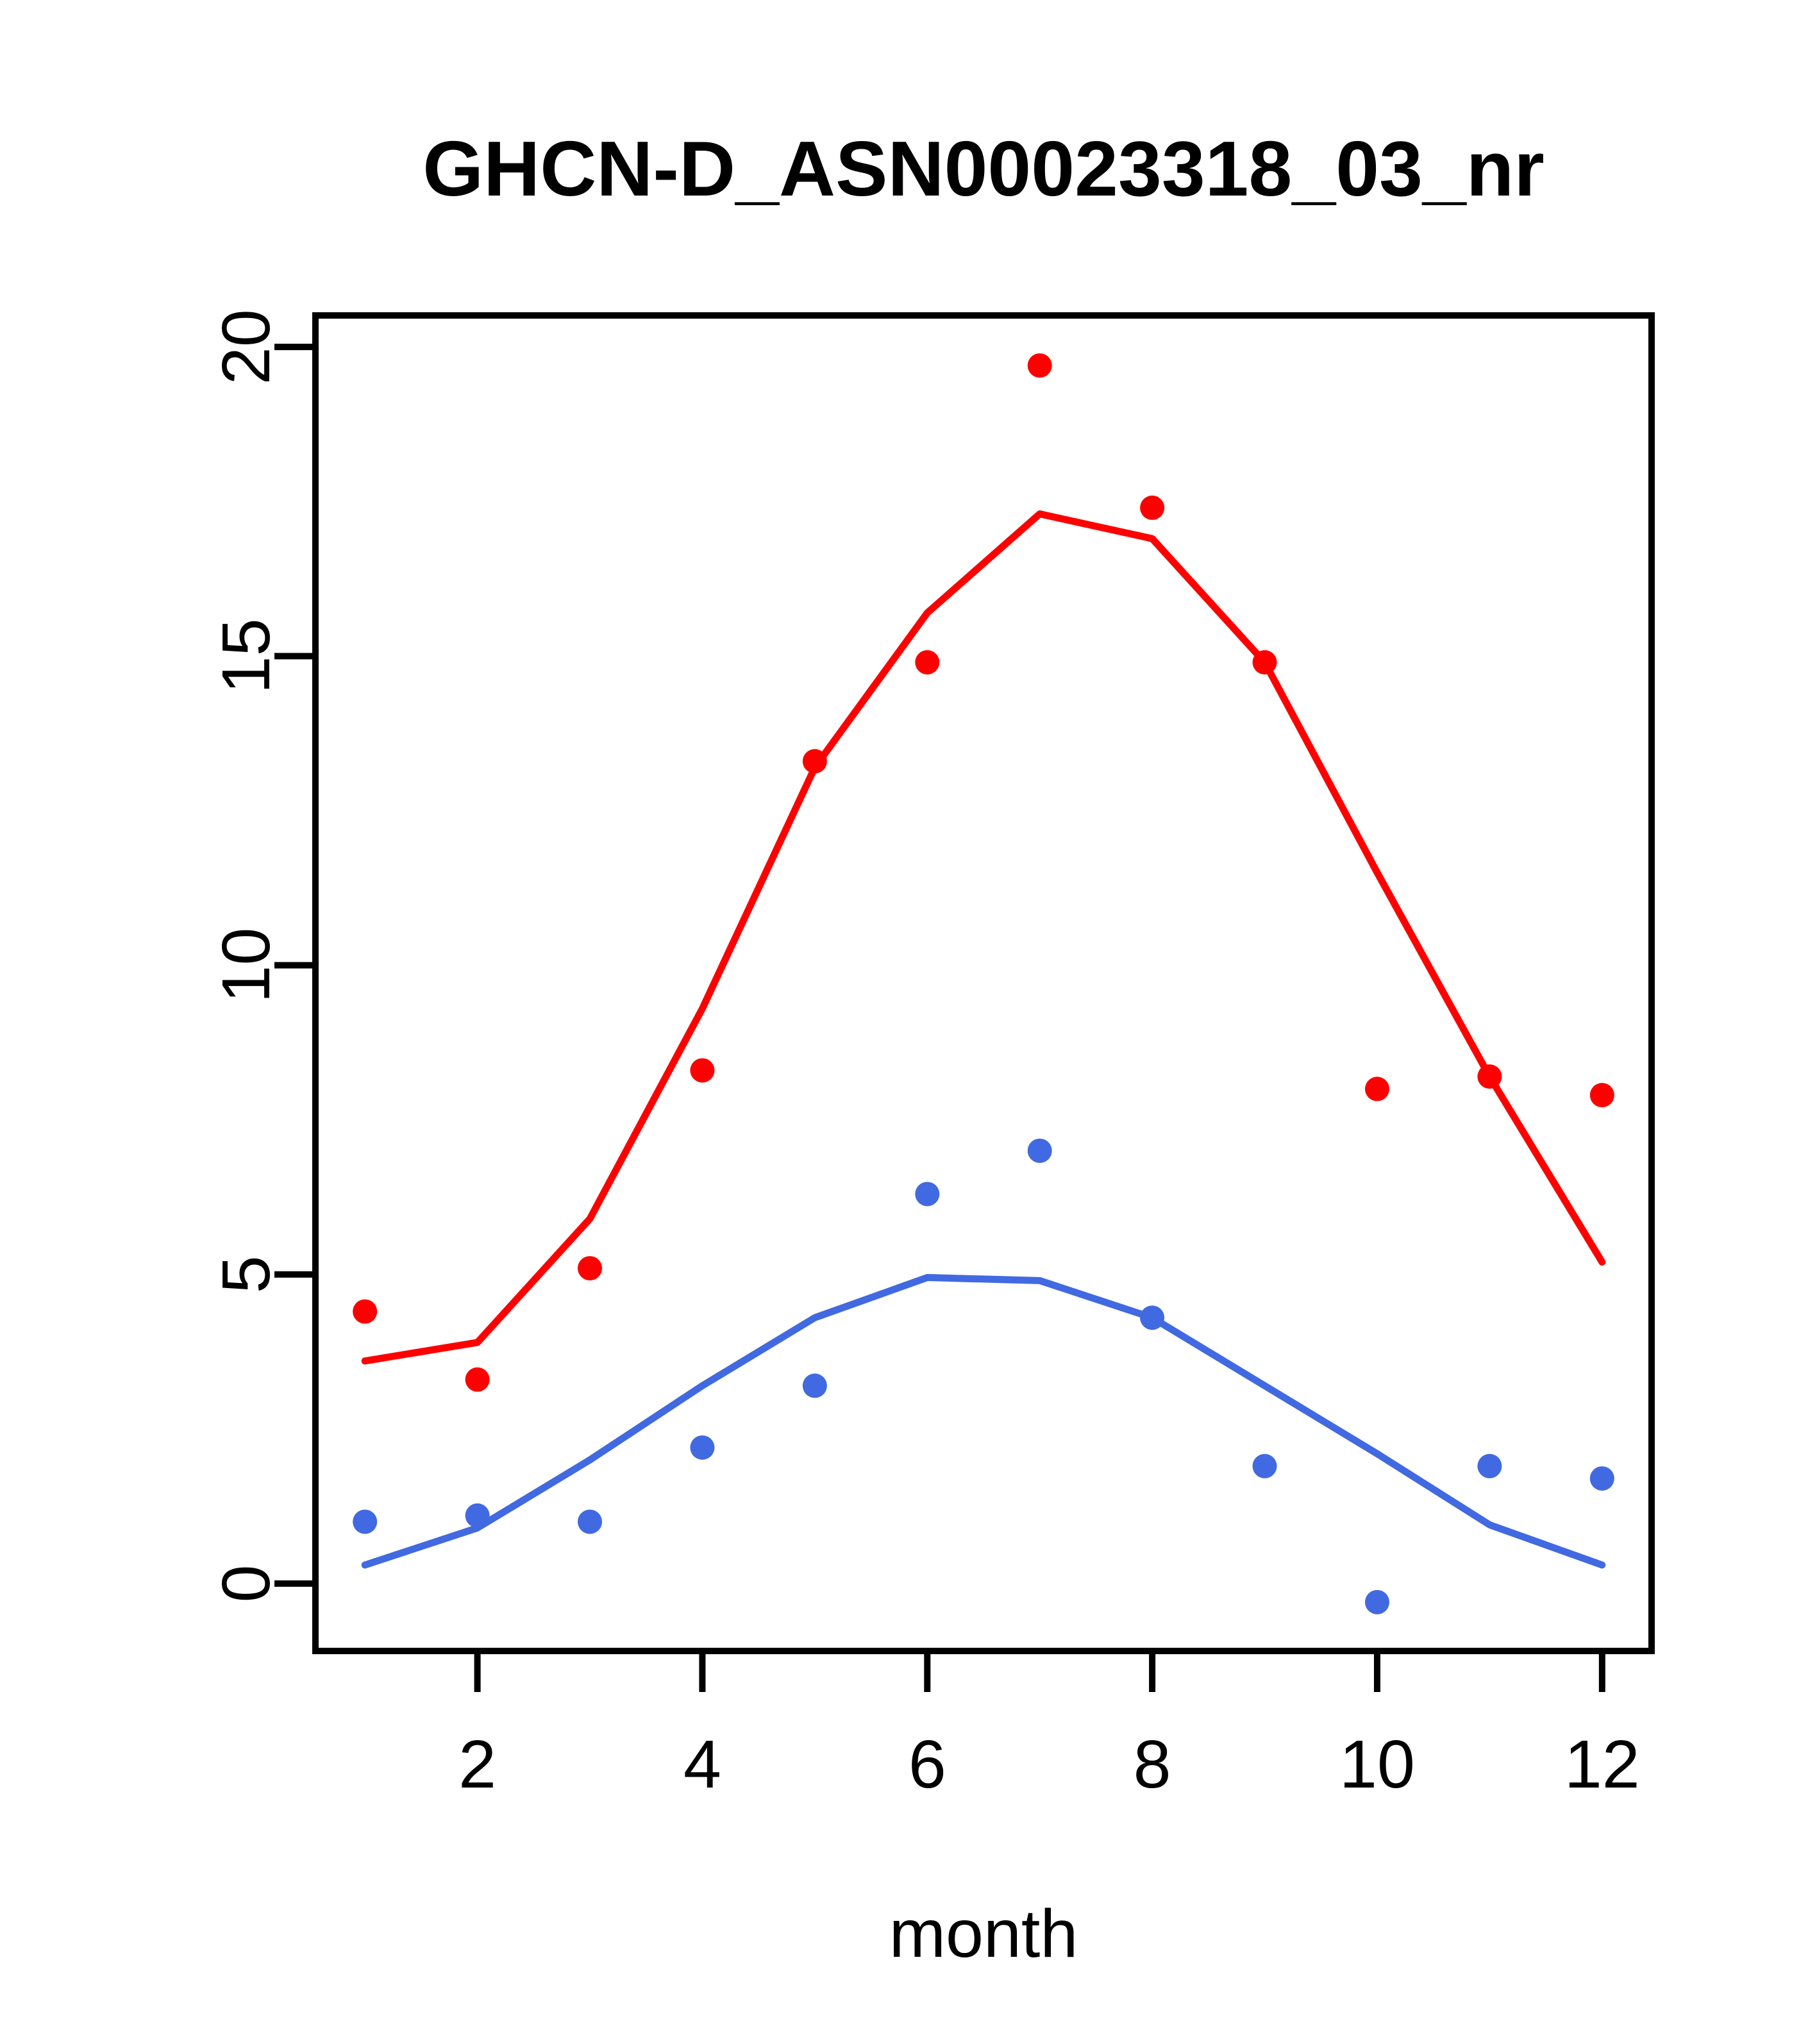 This screenshot has height=2044, width=1817. What do you see at coordinates (984, 1421) in the screenshot?
I see `blue-smooth-line` at bounding box center [984, 1421].